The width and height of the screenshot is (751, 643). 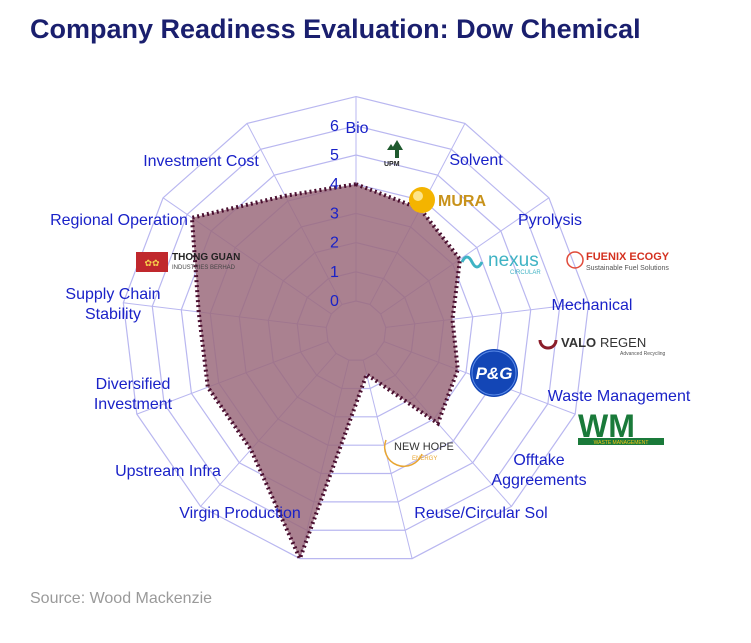 I want to click on axis-label: Waste Management, so click(x=619, y=396).